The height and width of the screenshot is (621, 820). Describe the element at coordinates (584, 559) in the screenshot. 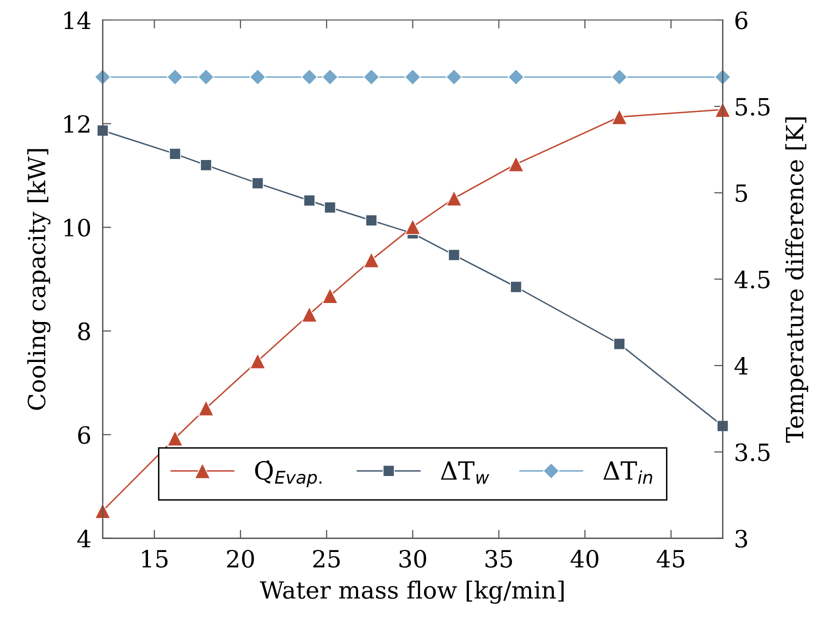

I see `x-tick-label: 40` at that location.